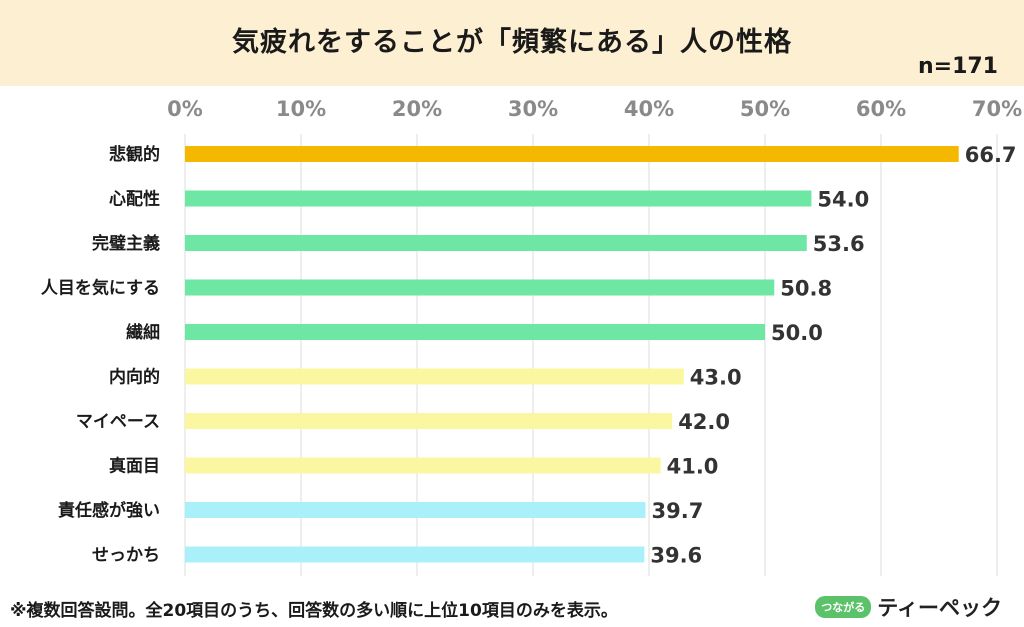  What do you see at coordinates (843, 607) in the screenshot?
I see `logo-badge: つながる` at bounding box center [843, 607].